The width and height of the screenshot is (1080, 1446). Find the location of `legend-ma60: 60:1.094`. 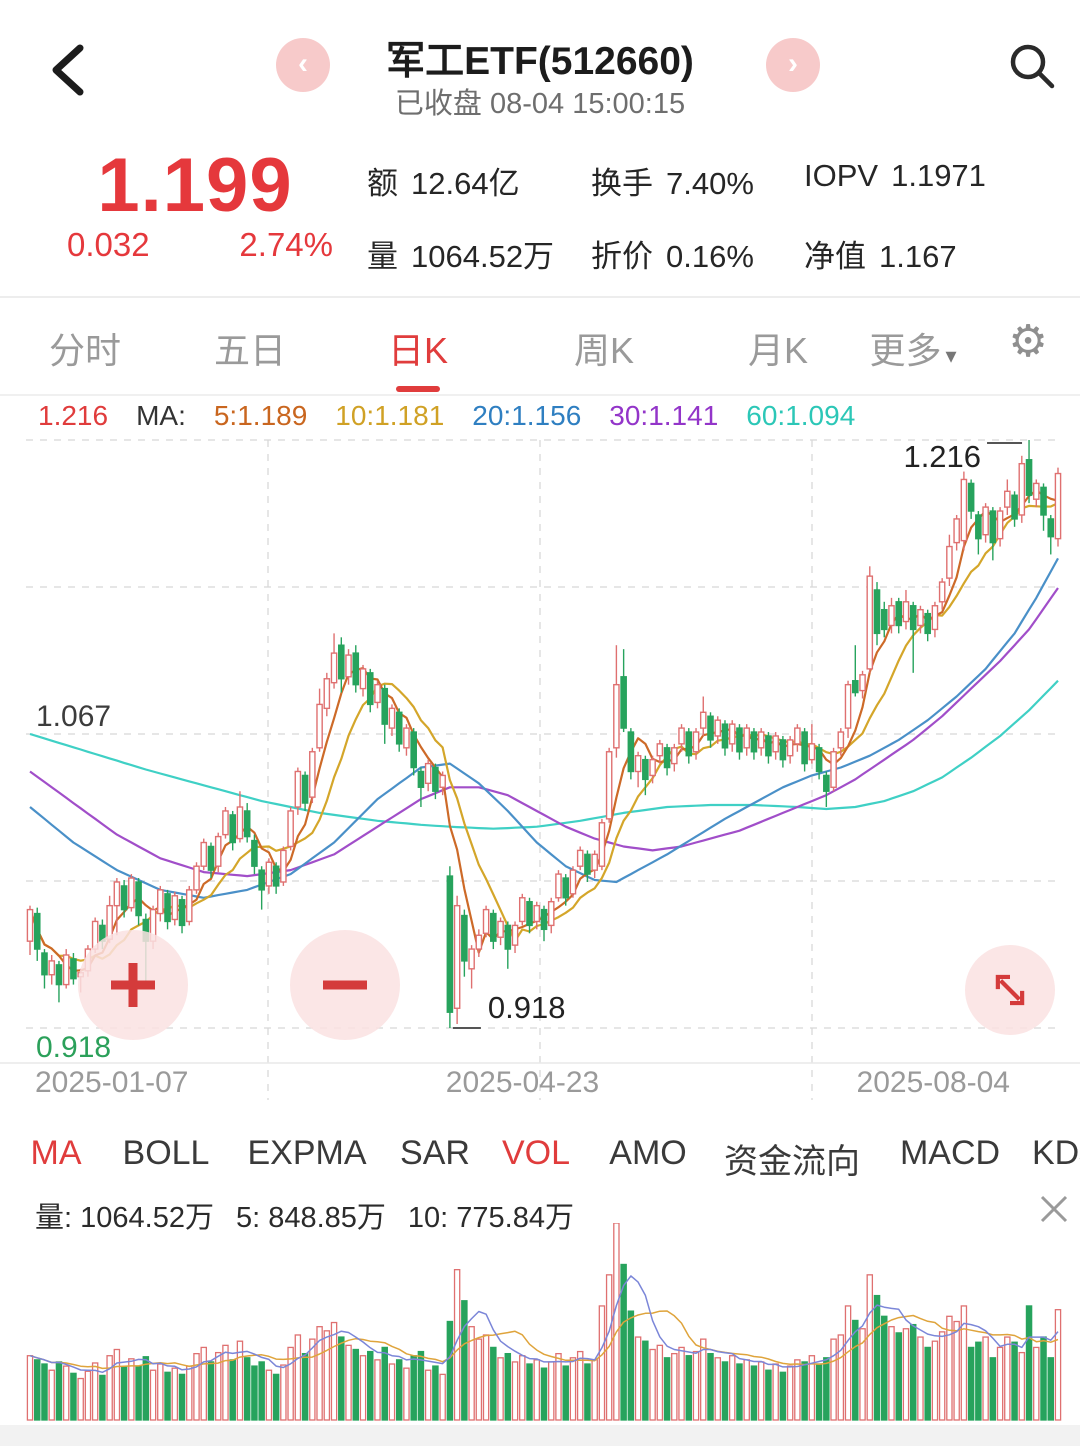

legend-ma60: 60:1.094 is located at coordinates (801, 415).